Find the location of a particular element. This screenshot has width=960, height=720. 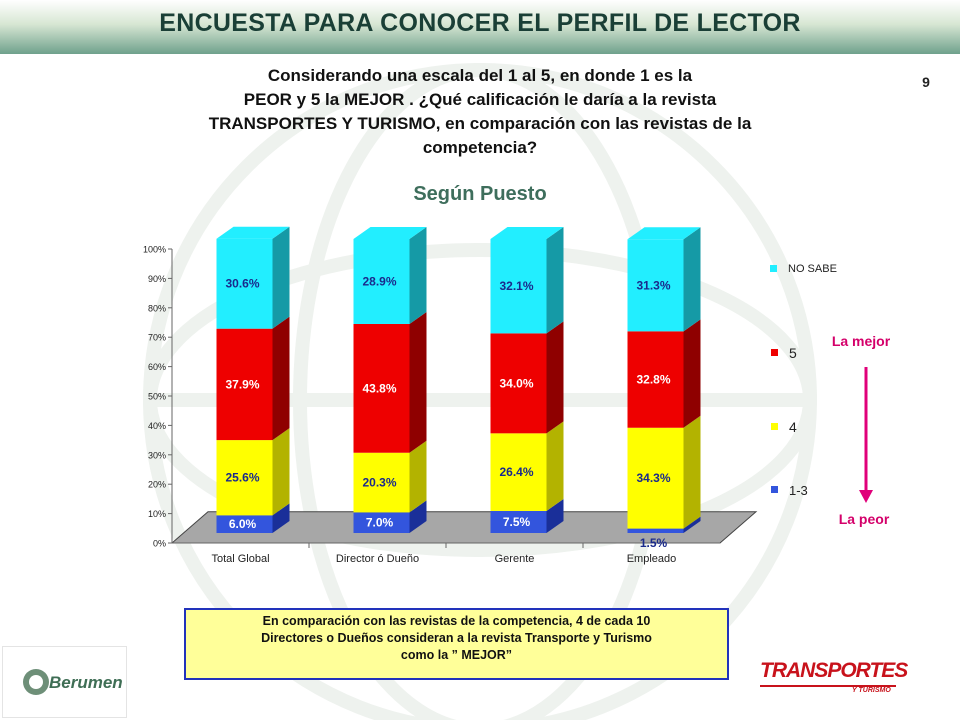

data-label: 32.1% is located at coordinates (516, 286).